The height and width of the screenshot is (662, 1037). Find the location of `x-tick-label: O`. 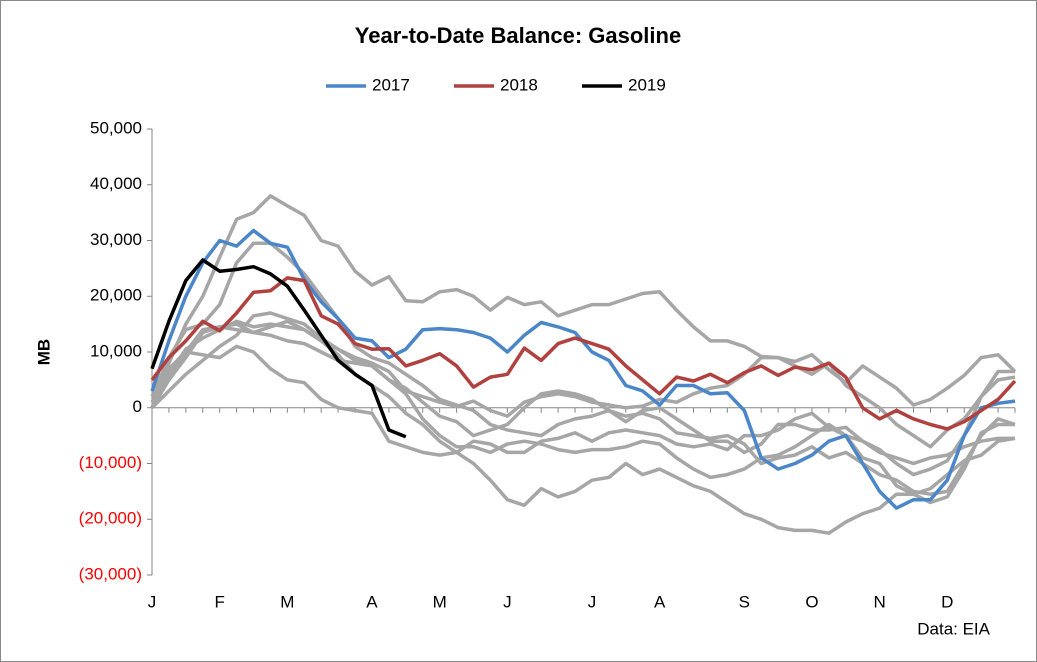

x-tick-label: O is located at coordinates (811, 601).